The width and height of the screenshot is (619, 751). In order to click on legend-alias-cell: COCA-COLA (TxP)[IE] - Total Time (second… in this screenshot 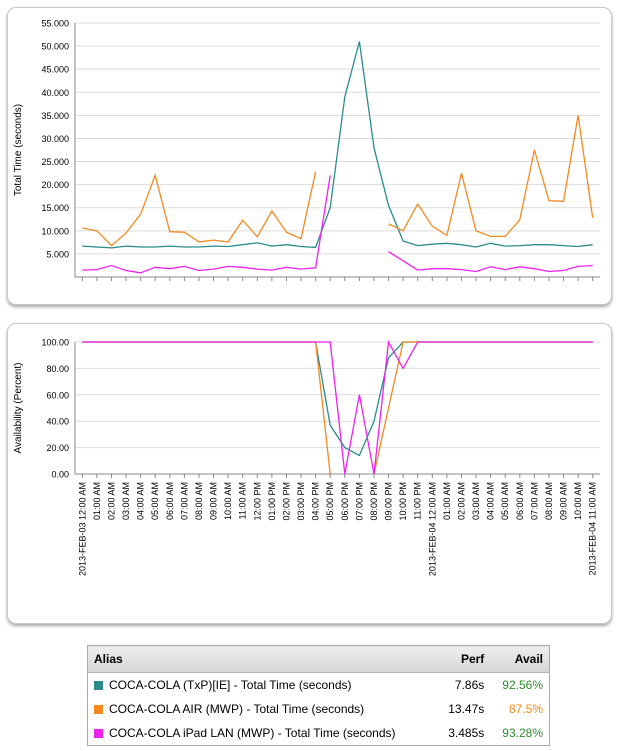, I will do `click(262, 685)`.